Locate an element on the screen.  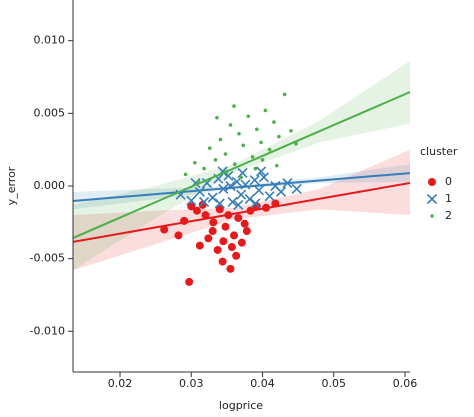
x-tick-label: 0.03 is located at coordinates (191, 383).